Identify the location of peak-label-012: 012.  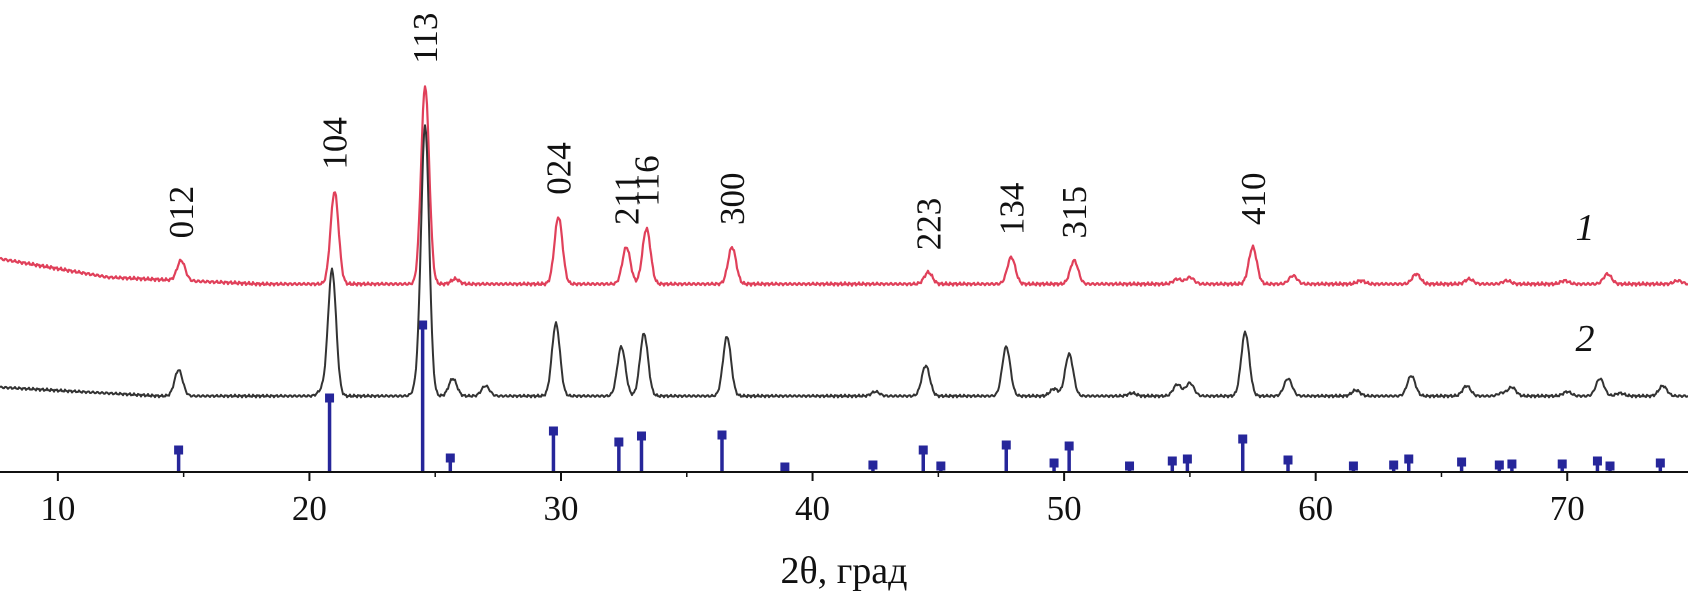
(181, 212).